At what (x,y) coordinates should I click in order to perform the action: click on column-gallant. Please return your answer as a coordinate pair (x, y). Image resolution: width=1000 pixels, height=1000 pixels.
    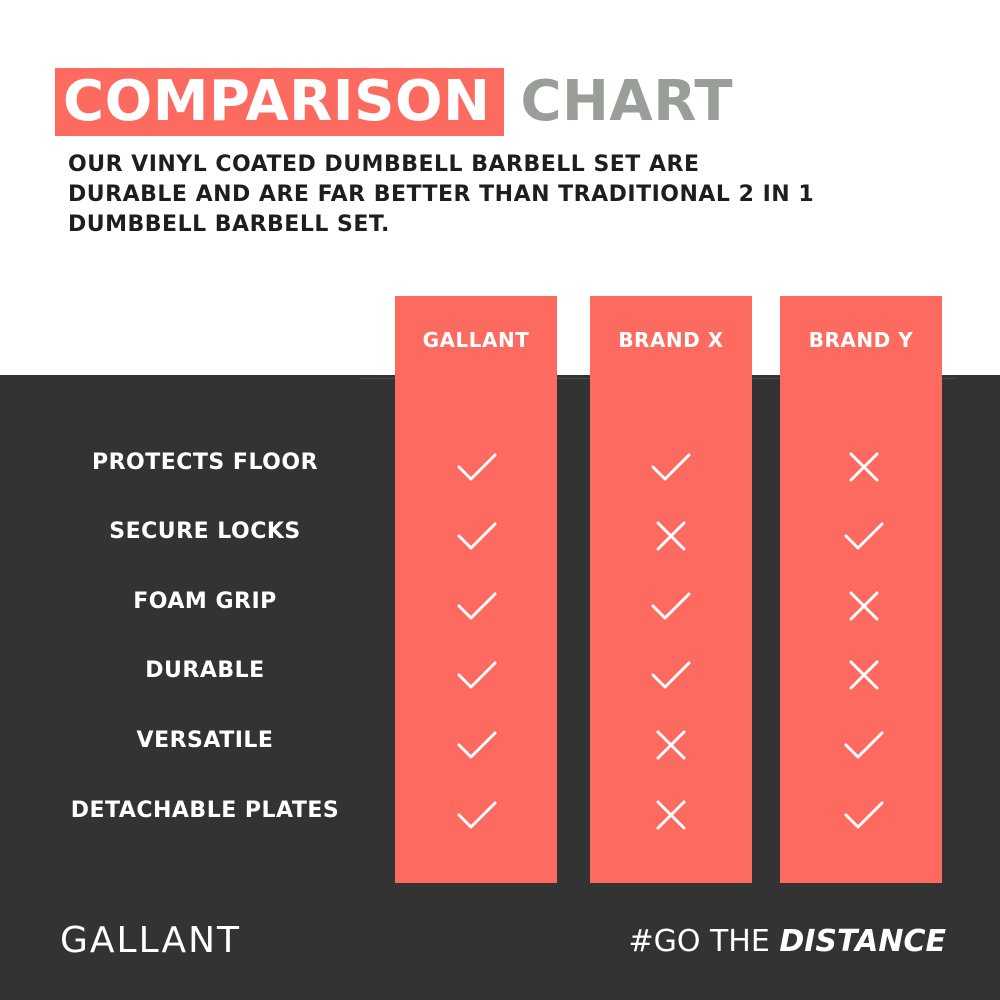
    Looking at the image, I should click on (476, 589).